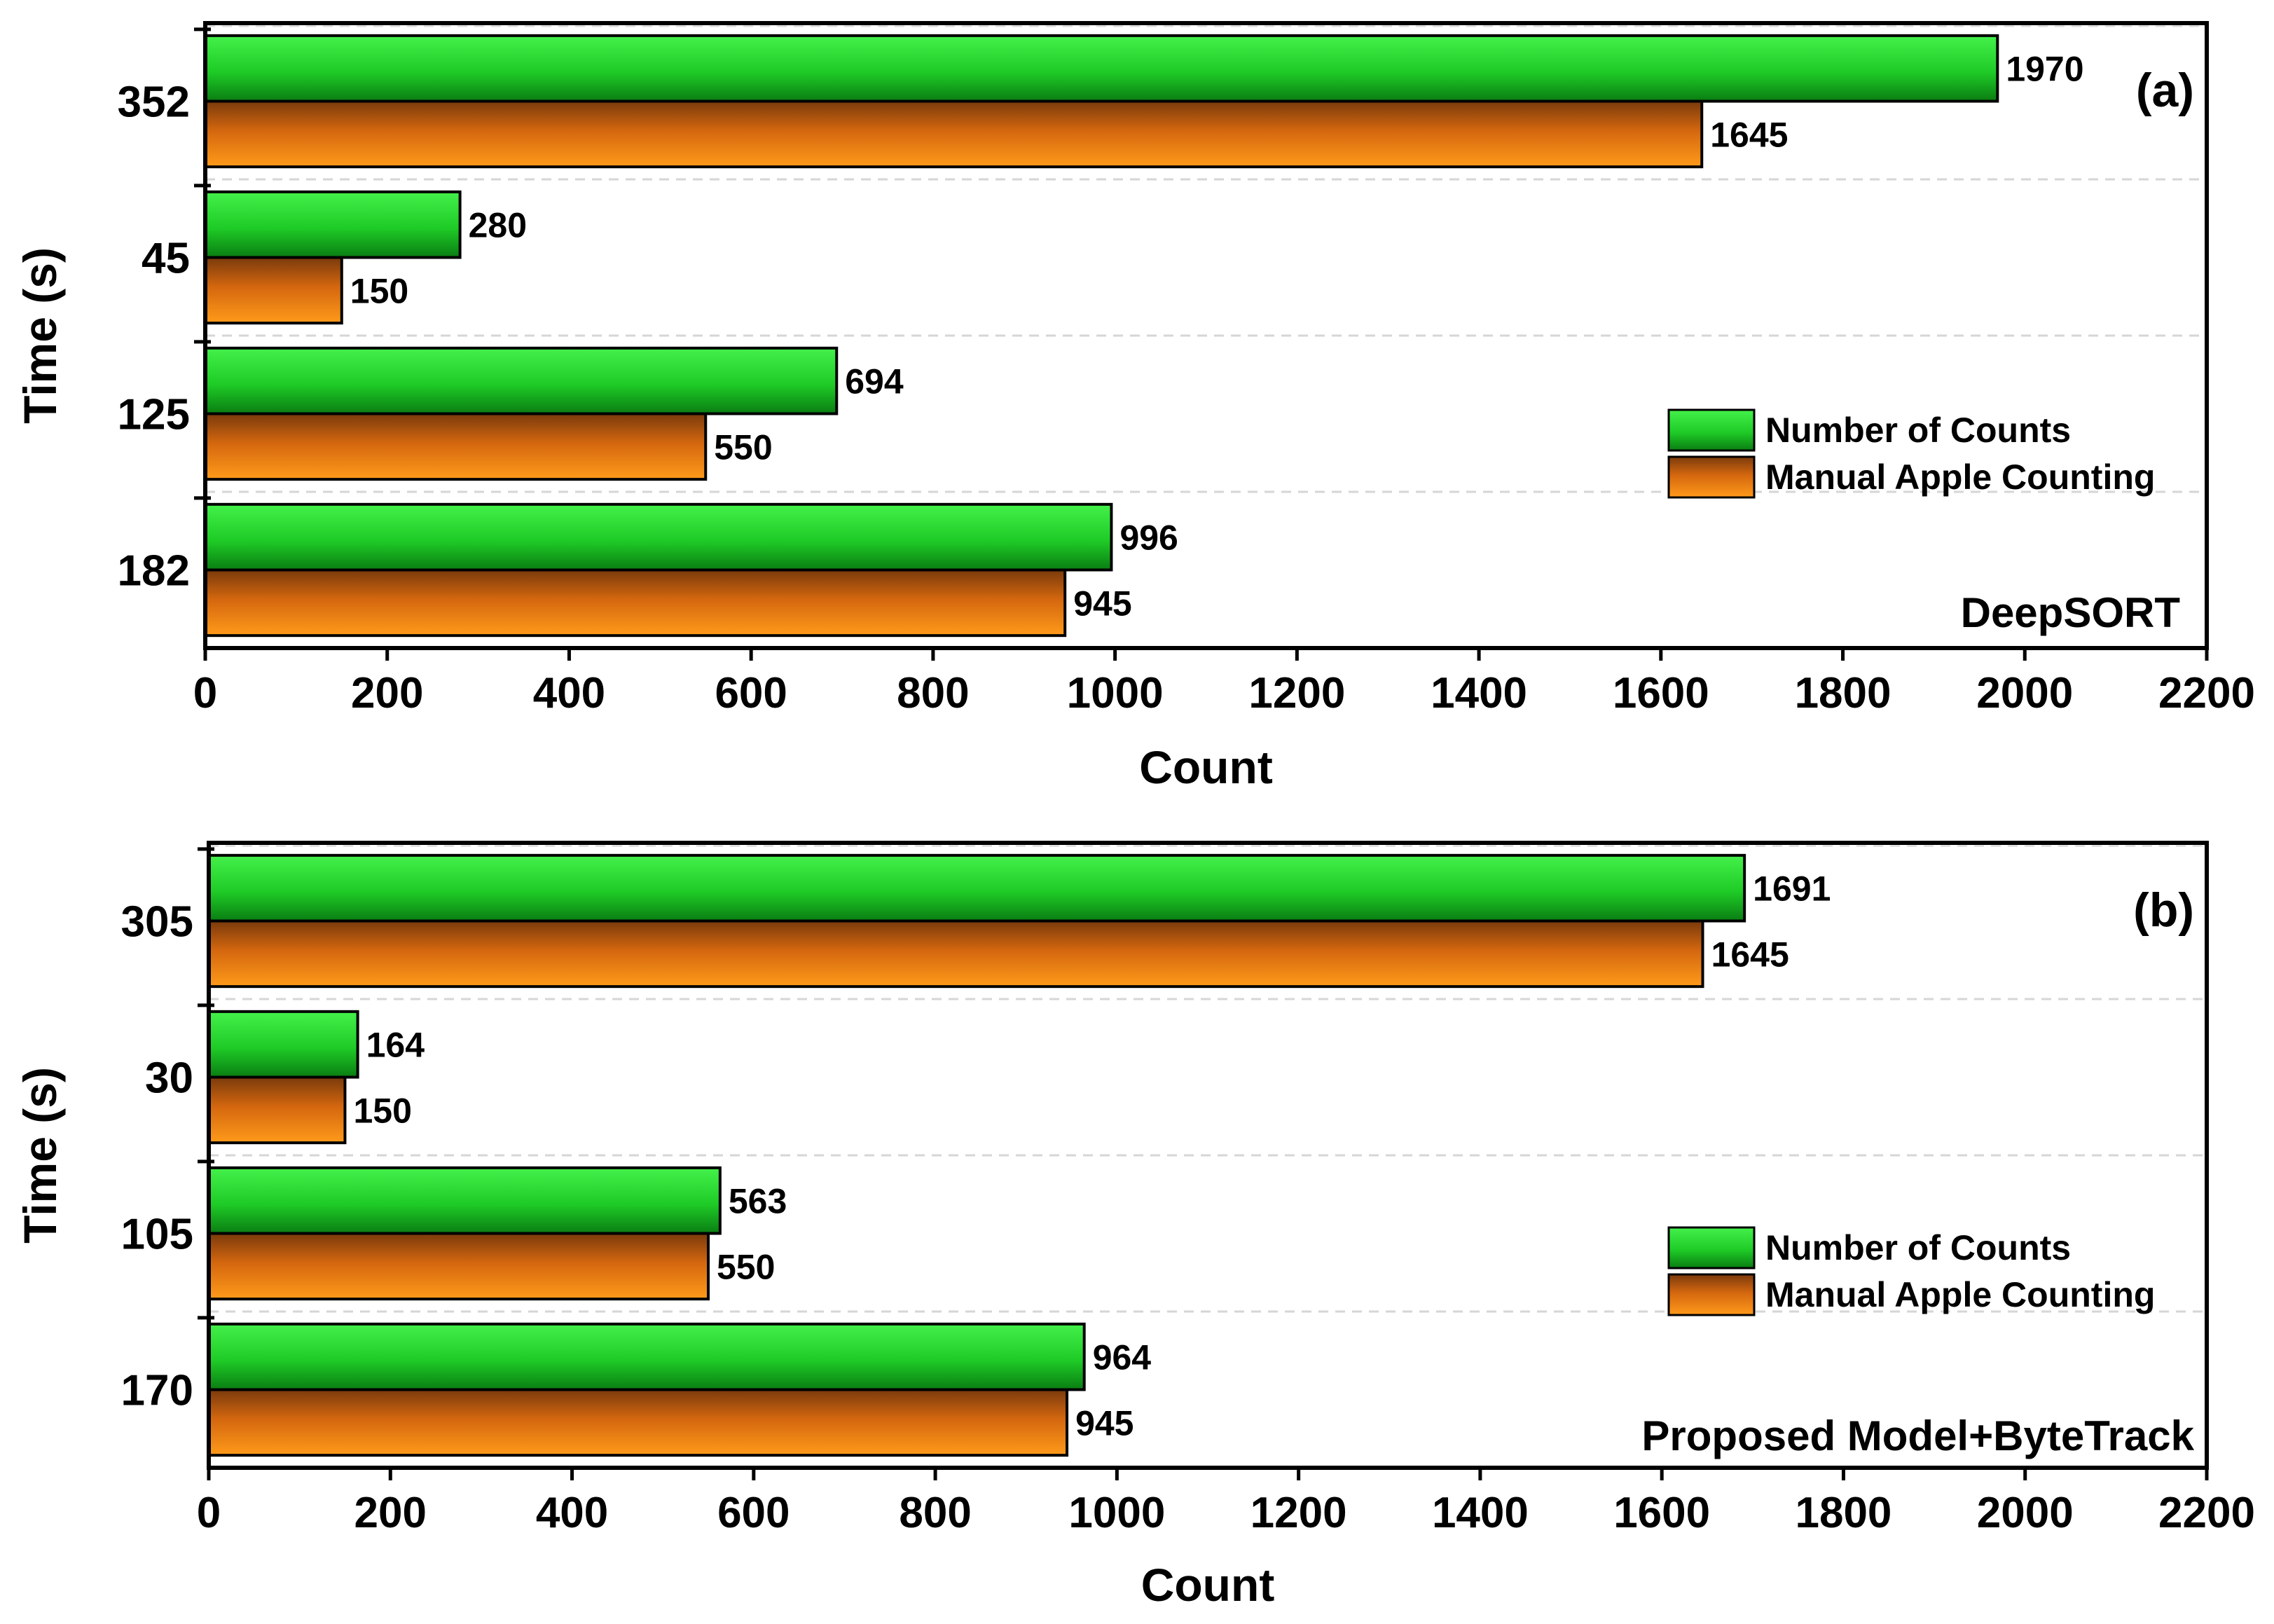 The image size is (2274, 1624). Describe the element at coordinates (166, 259) in the screenshot. I see `category-label: 45` at that location.